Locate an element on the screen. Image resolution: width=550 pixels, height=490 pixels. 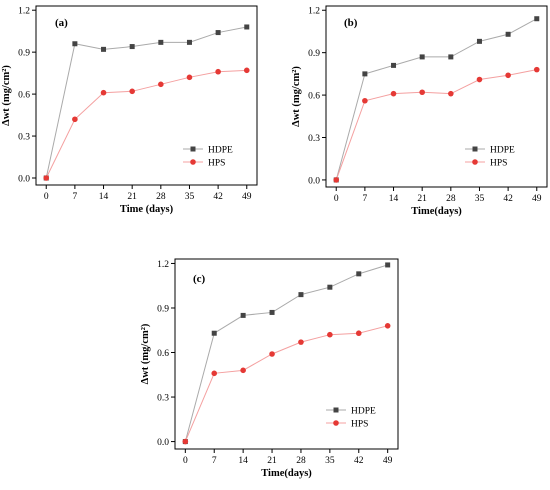
panel-label: (b) is located at coordinates (351, 23).